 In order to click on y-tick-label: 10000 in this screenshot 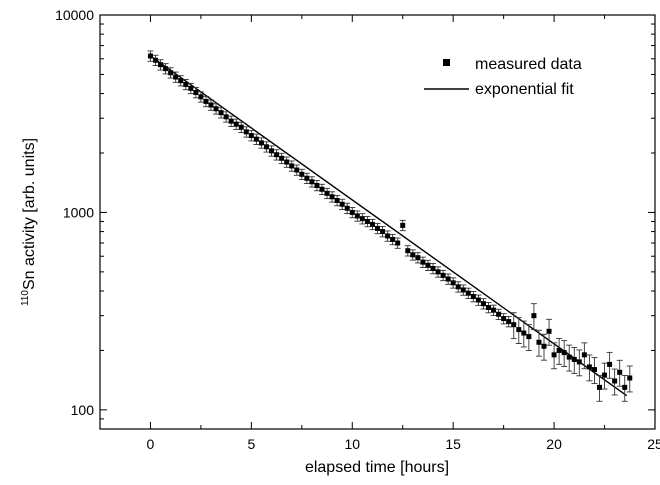, I will do `click(74, 15)`.